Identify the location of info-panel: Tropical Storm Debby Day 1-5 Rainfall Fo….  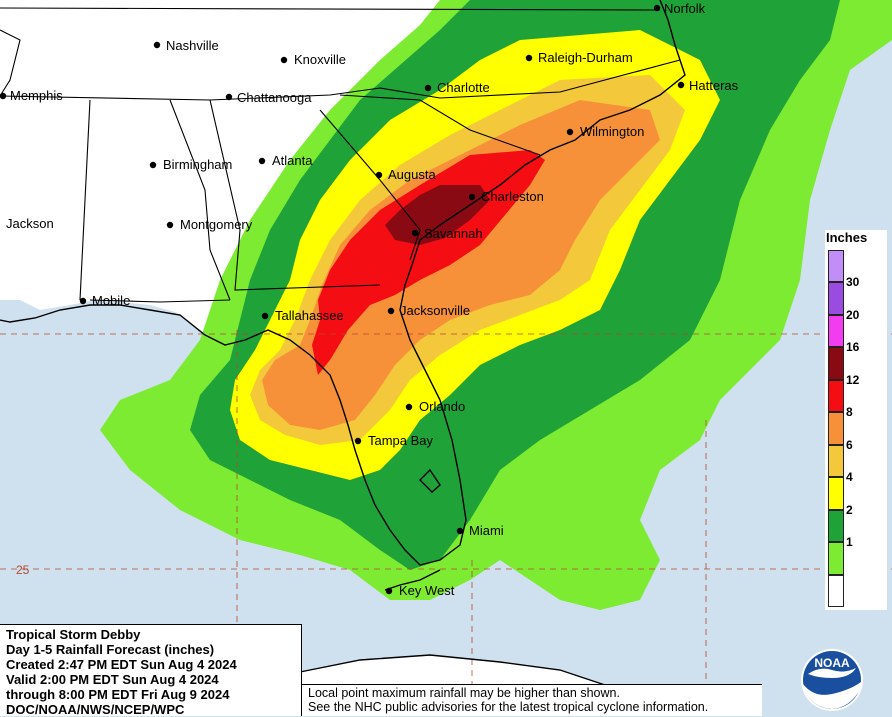
(151, 670).